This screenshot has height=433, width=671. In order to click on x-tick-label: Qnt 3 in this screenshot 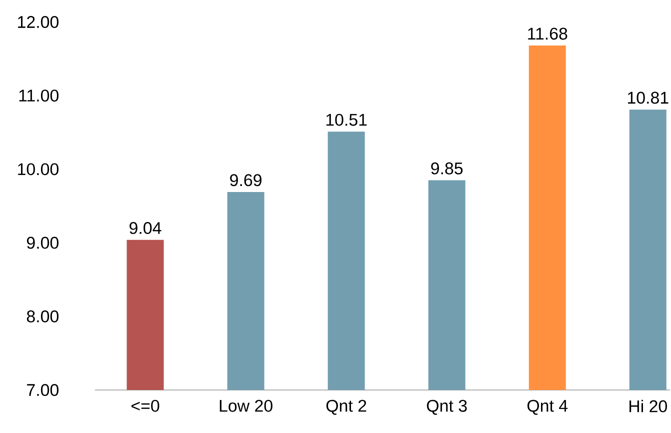, I will do `click(446, 407)`.